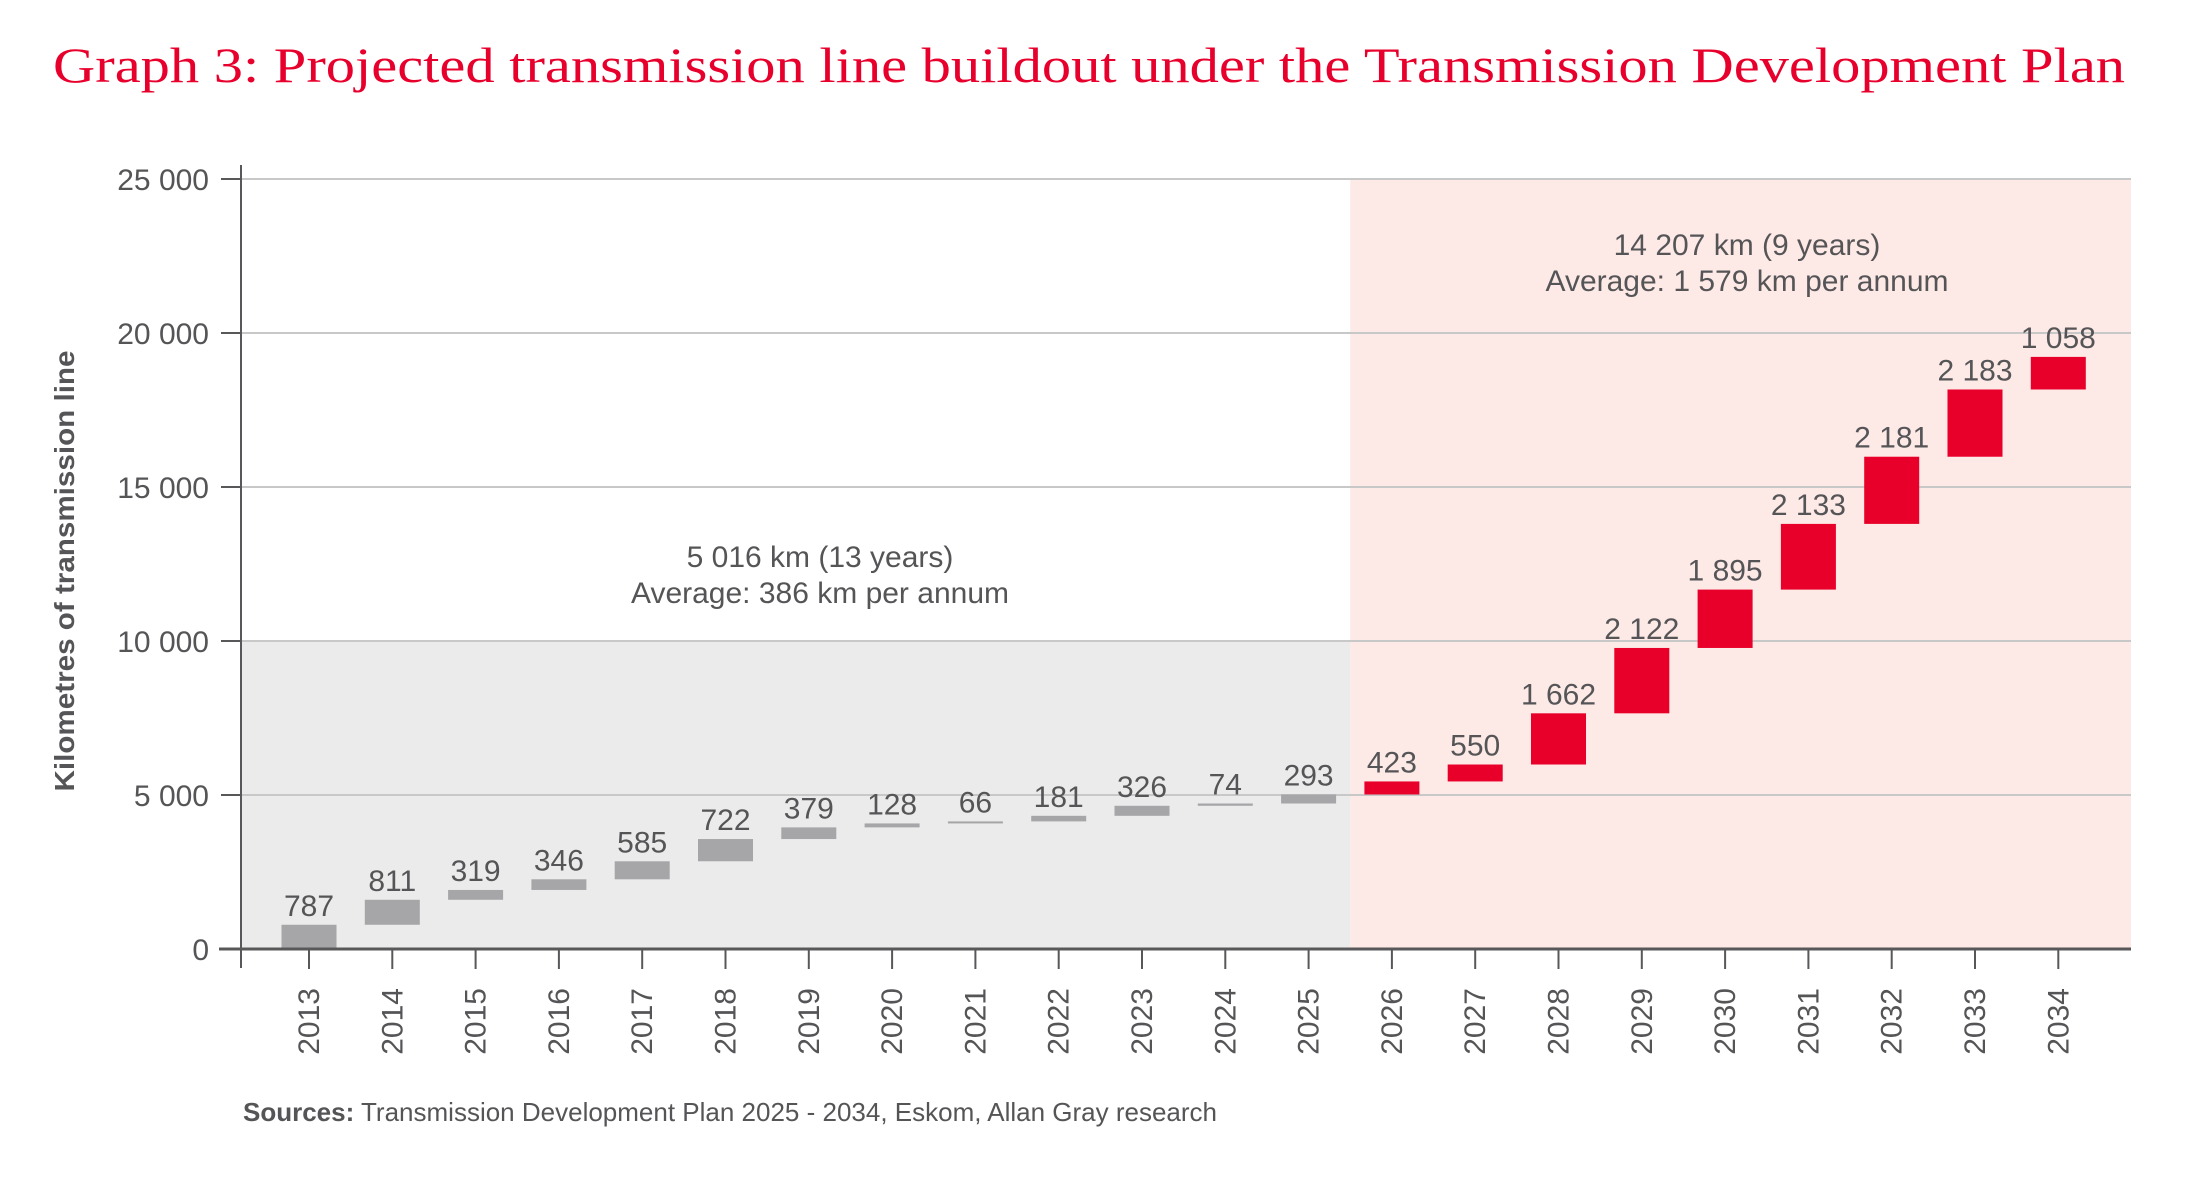 This screenshot has height=1187, width=2198. I want to click on projected-annotation-line: Average: 1 579 km per annum, so click(1746, 281).